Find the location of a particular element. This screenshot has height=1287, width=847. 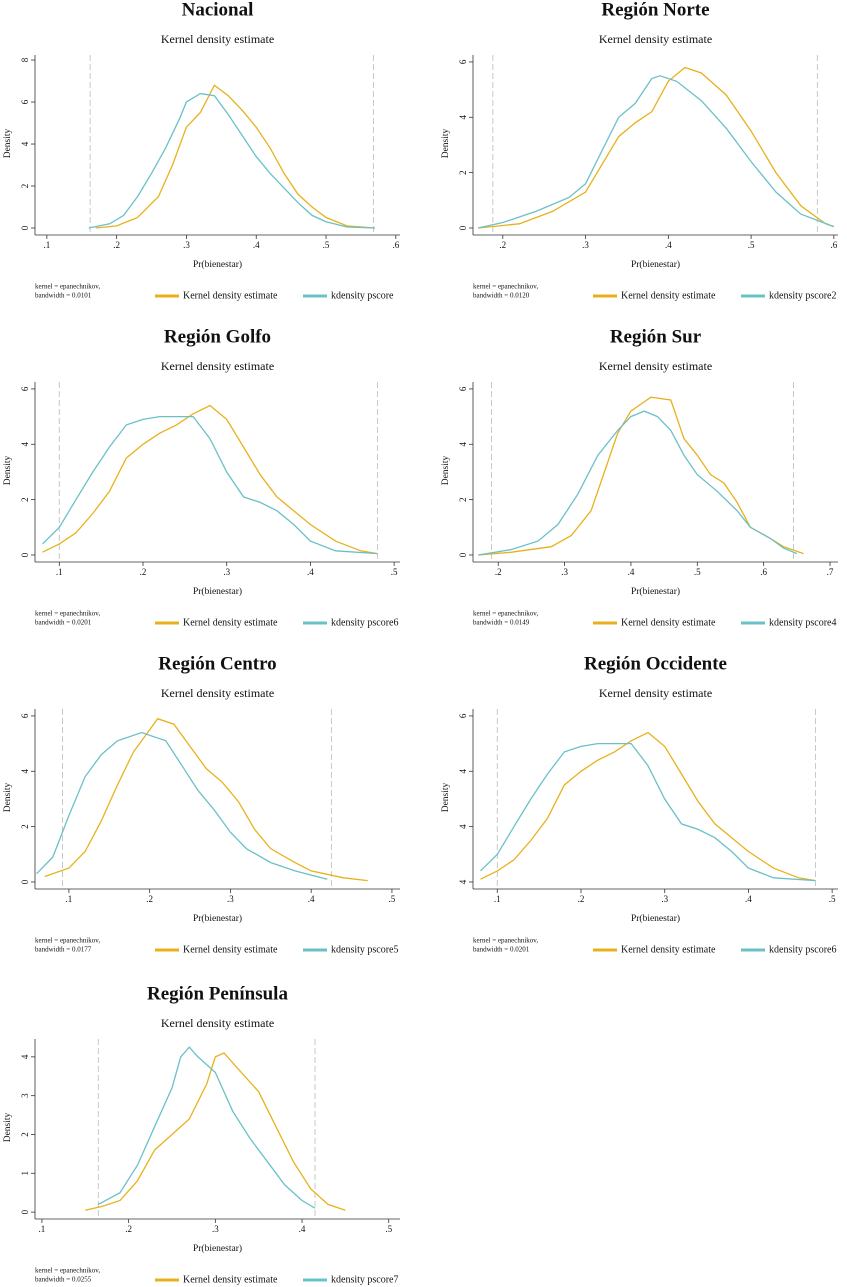

panel-title: Nacional is located at coordinates (218, 10).